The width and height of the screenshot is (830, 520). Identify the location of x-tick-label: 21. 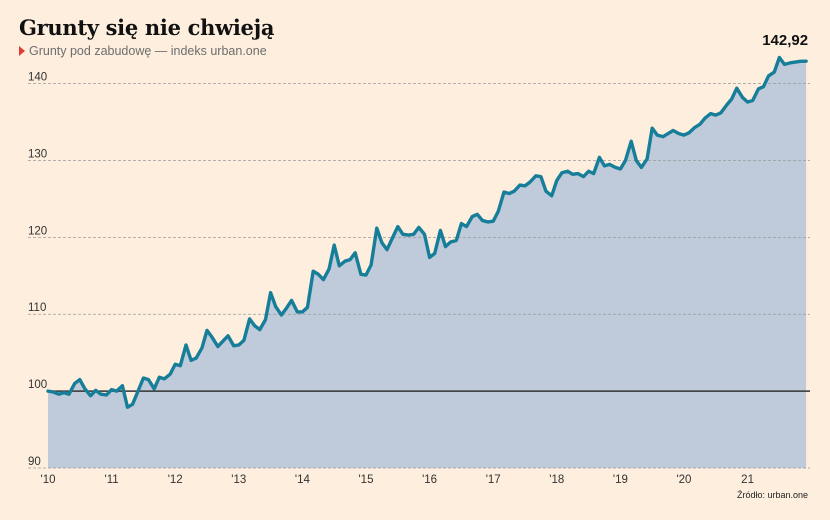
(747, 480).